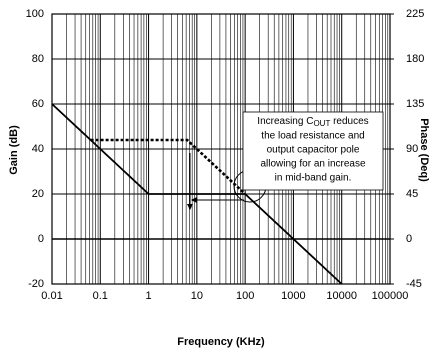 The image size is (434, 353). I want to click on annotation-text: reduces, so click(349, 121).